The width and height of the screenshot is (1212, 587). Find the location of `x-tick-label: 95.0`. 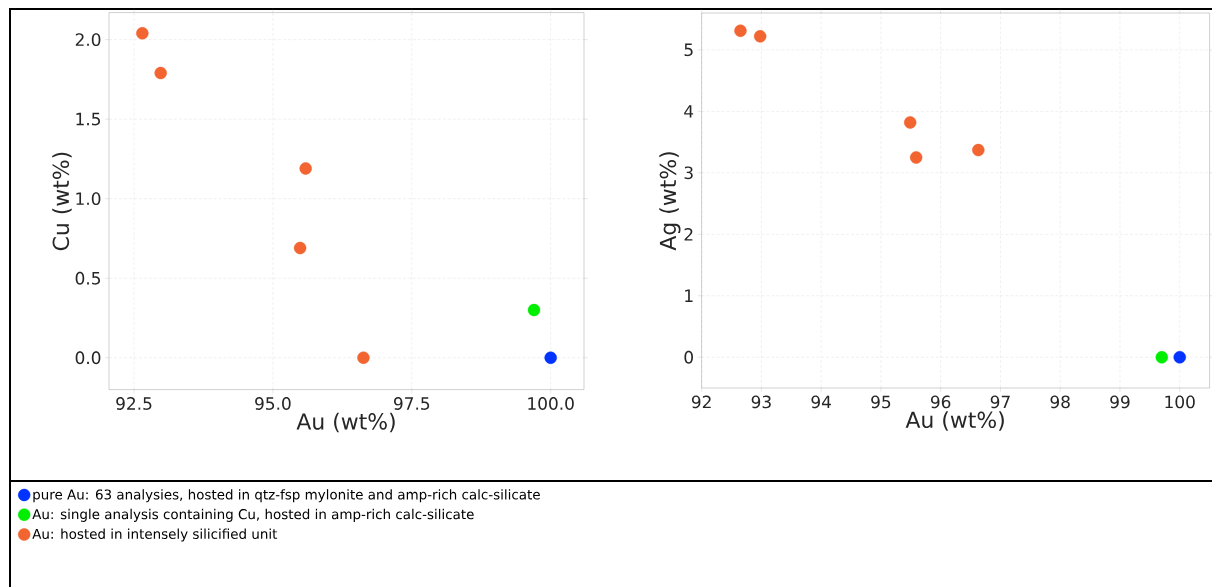

x-tick-label: 95.0 is located at coordinates (273, 403).